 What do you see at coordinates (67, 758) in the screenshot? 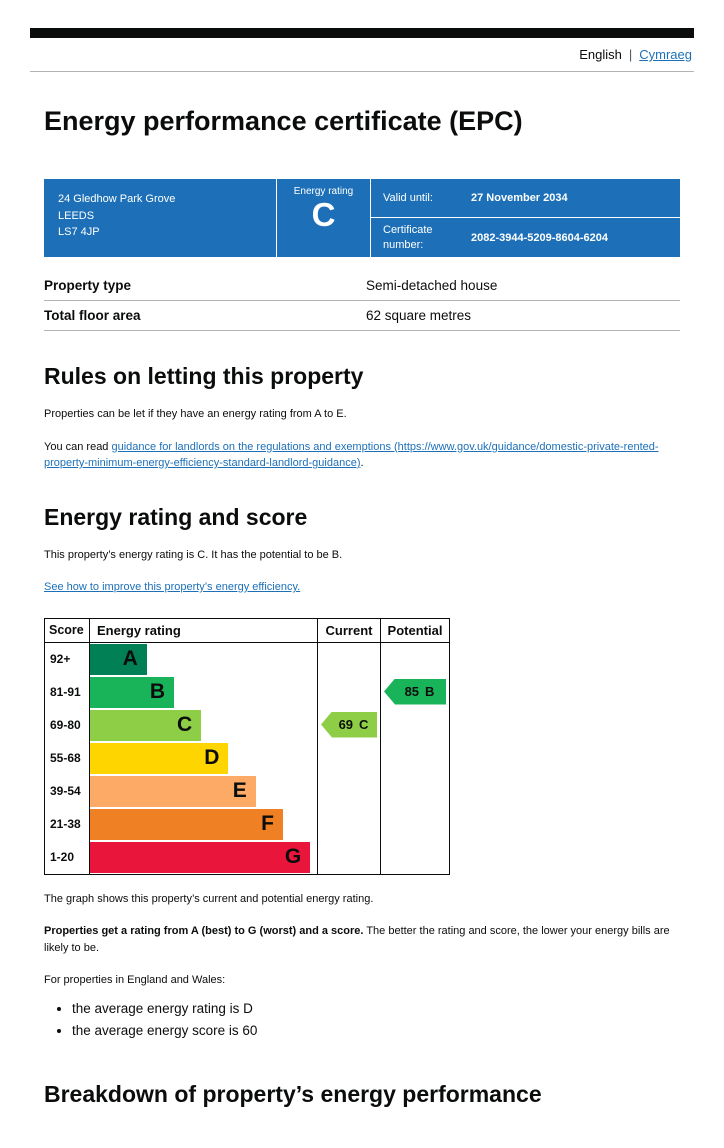
I see `epc-band-score: 55-68` at bounding box center [67, 758].